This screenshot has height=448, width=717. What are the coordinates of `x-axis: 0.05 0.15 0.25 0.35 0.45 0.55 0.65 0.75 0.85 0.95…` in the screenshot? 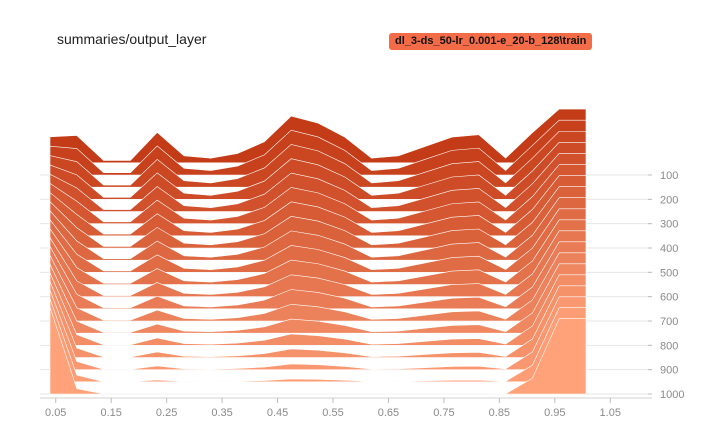 It's located at (333, 408).